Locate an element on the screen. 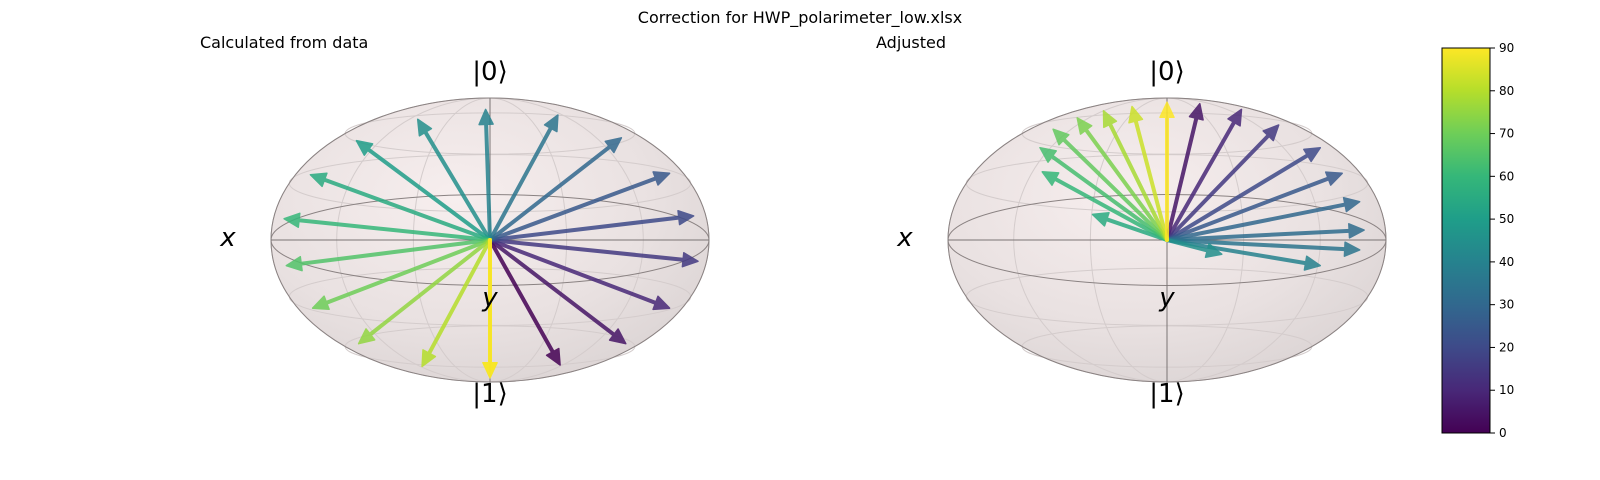 The height and width of the screenshot is (480, 1600). panel-title-calculated: Calculated from data is located at coordinates (284, 42).